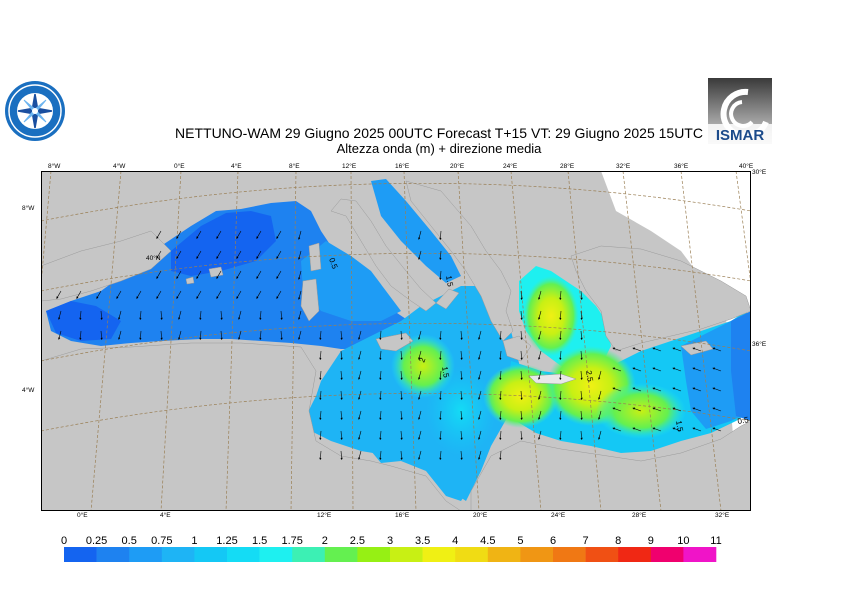 The image size is (842, 596). Describe the element at coordinates (538, 345) in the screenshot. I see `contour-labels: 0.5 1.5 1.5 2 2.5 1.5 0.5` at that location.